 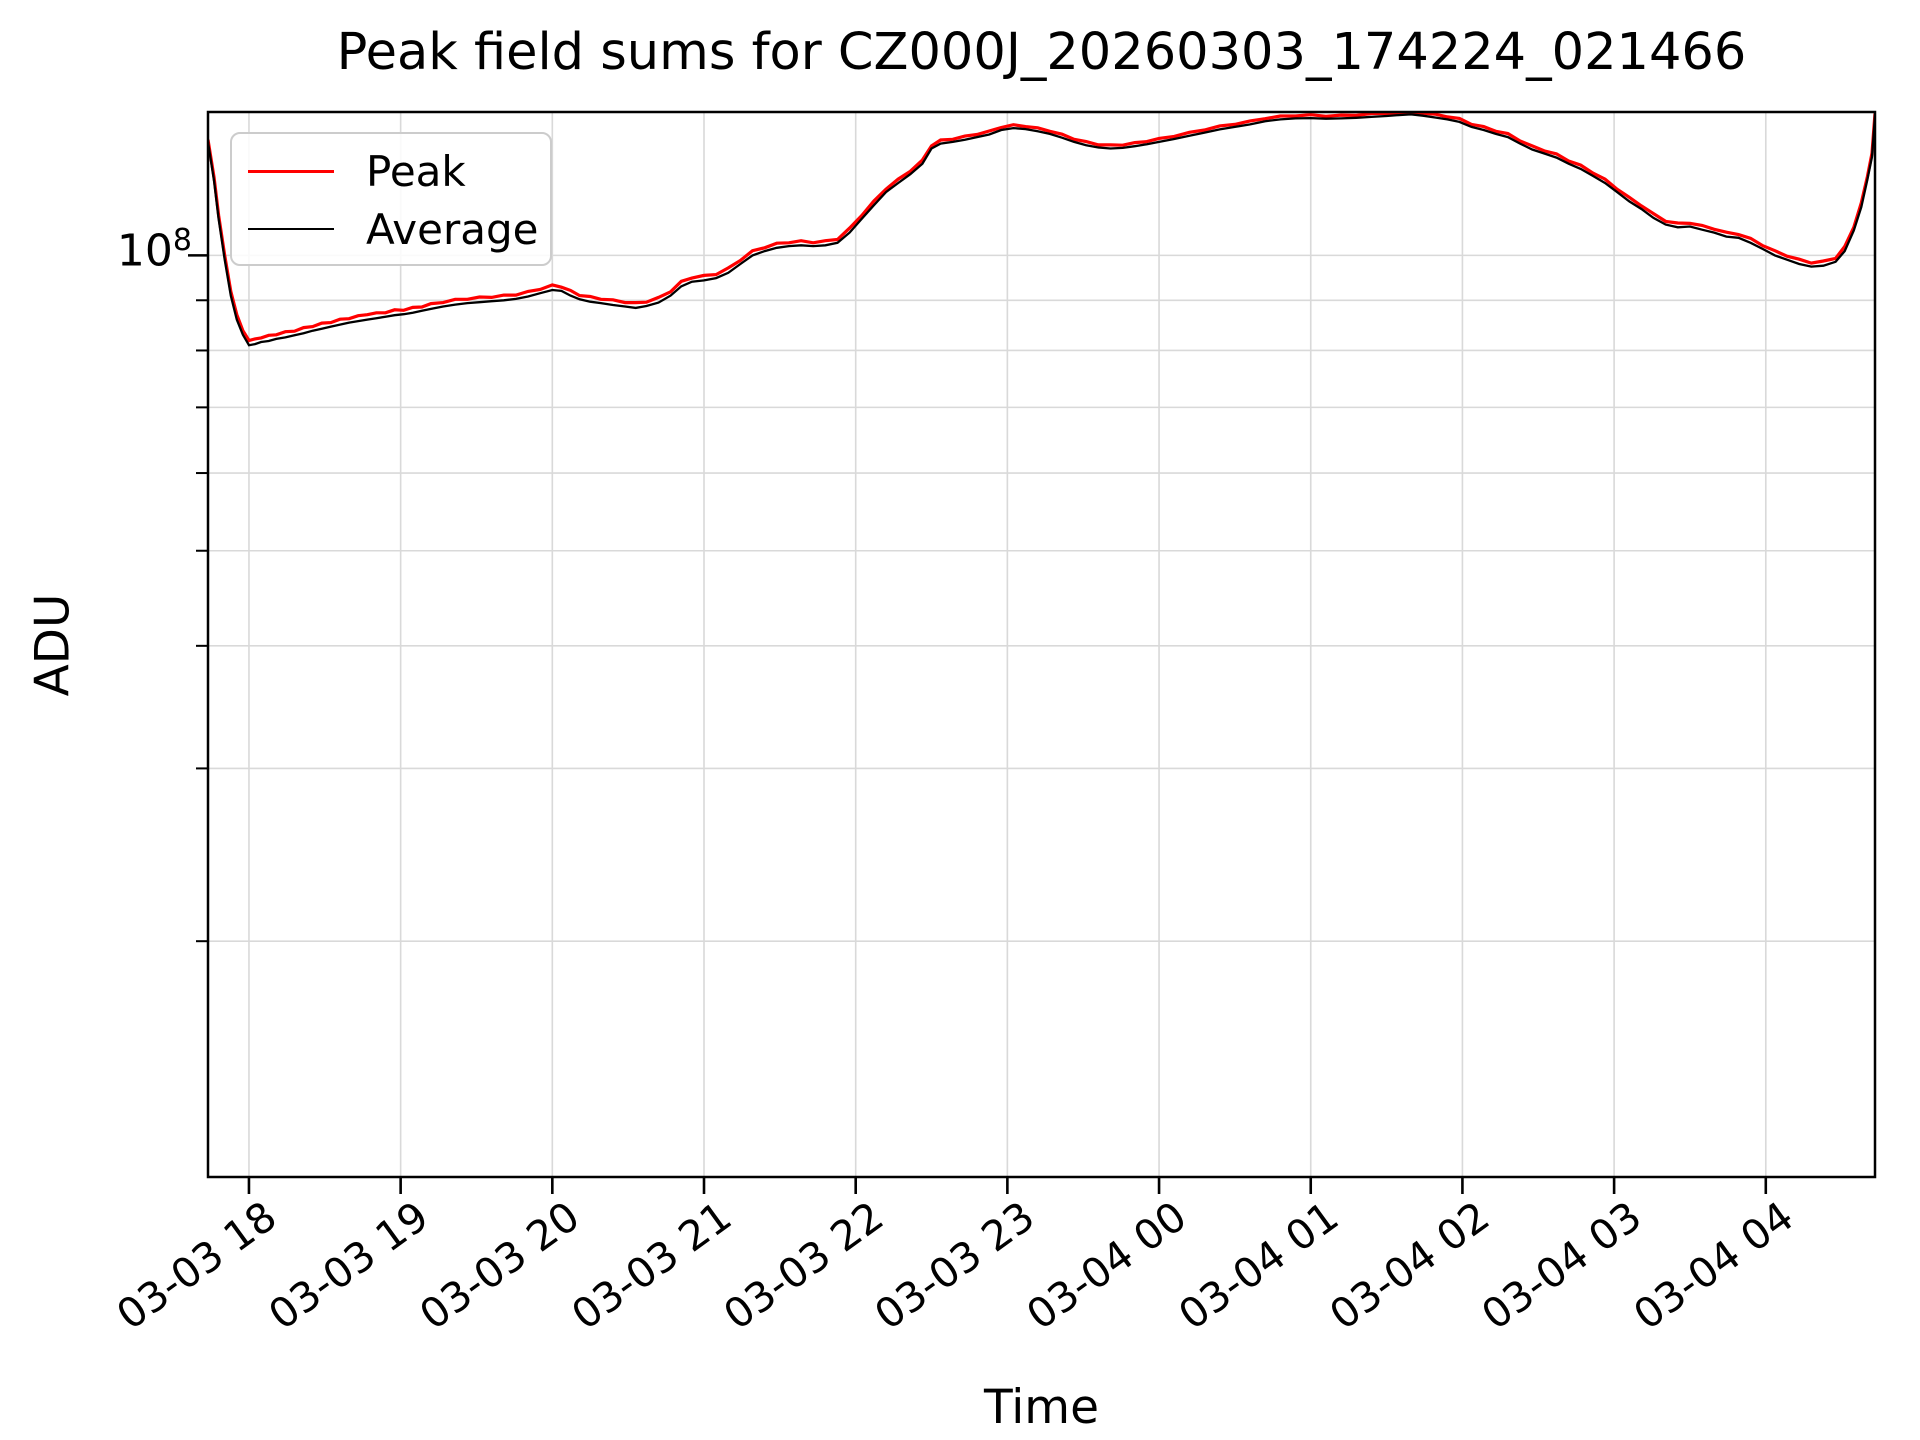 What do you see at coordinates (452, 229) in the screenshot?
I see `average-legend-label: Average` at bounding box center [452, 229].